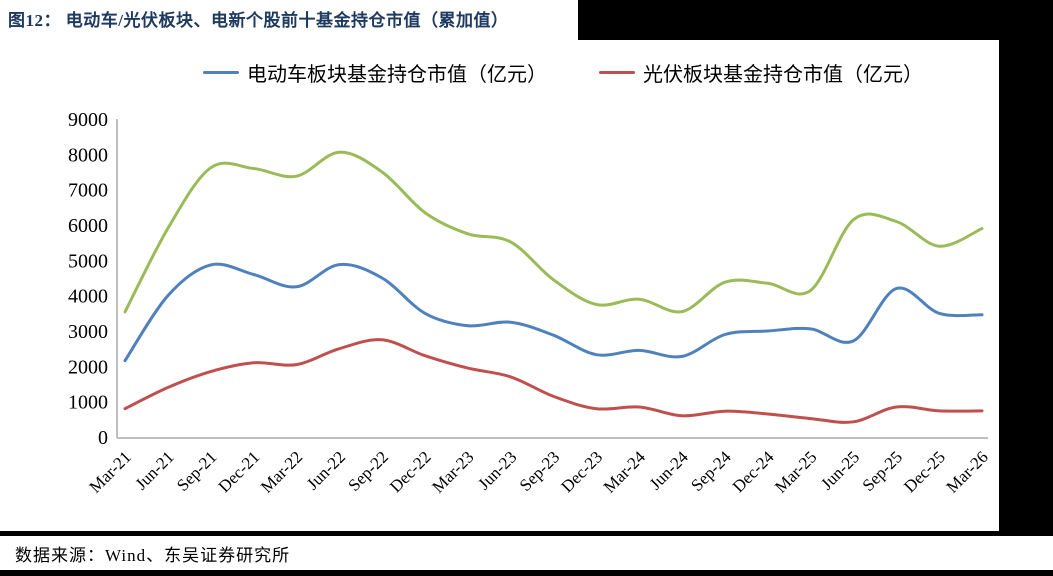 Image resolution: width=1053 pixels, height=576 pixels. What do you see at coordinates (452, 471) in the screenshot?
I see `x-axis-label: Mar-23` at bounding box center [452, 471].